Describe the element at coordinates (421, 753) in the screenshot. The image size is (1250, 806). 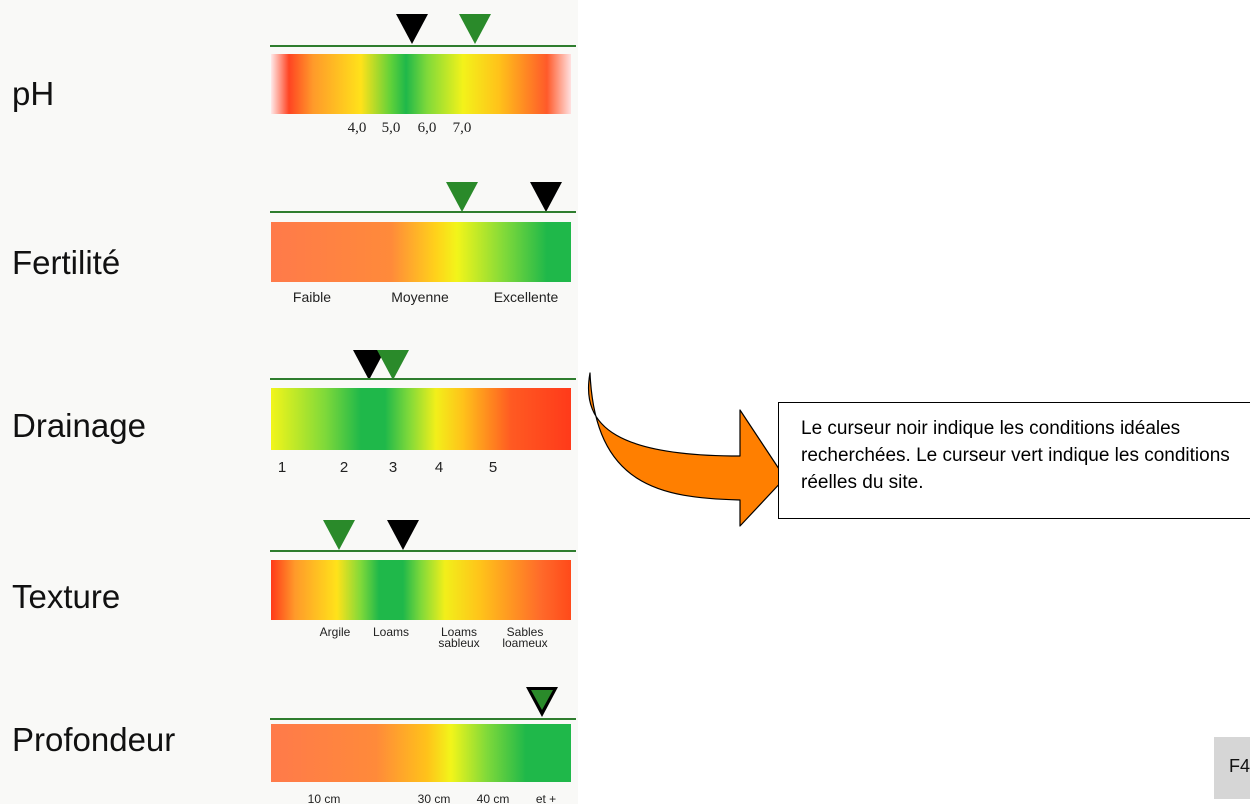
I see `profondeur-gradient-bar` at that location.